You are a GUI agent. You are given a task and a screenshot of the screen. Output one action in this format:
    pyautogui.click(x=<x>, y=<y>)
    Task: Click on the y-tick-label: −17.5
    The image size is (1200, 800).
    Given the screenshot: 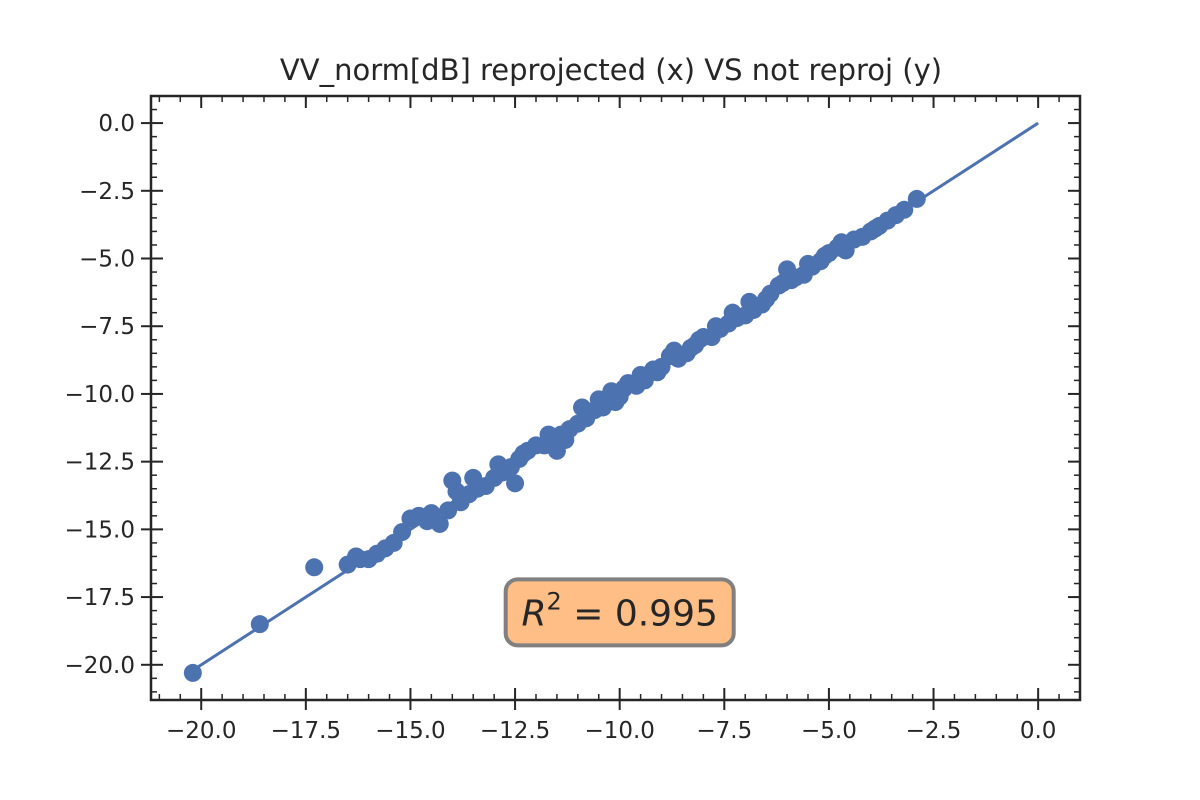 What is the action you would take?
    pyautogui.click(x=100, y=598)
    